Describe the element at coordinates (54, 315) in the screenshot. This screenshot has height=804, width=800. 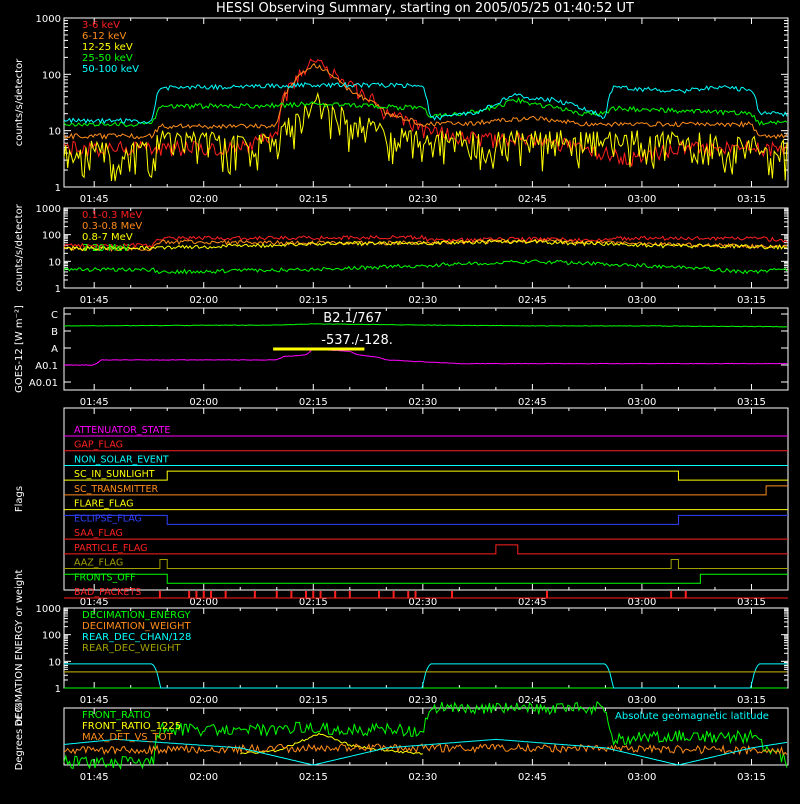
I see `y-tick-label: C` at that location.